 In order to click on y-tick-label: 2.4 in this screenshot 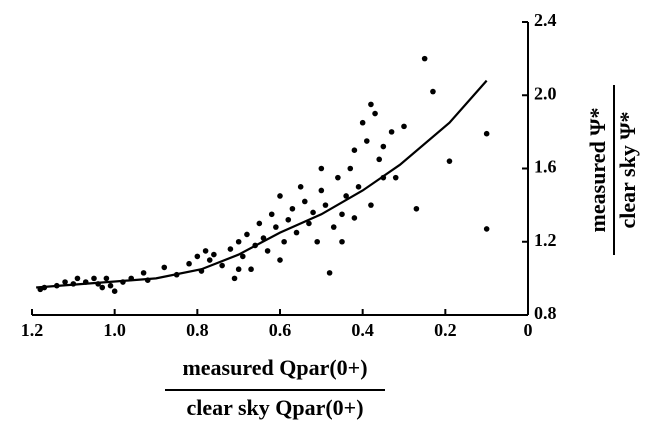, I will do `click(545, 20)`.